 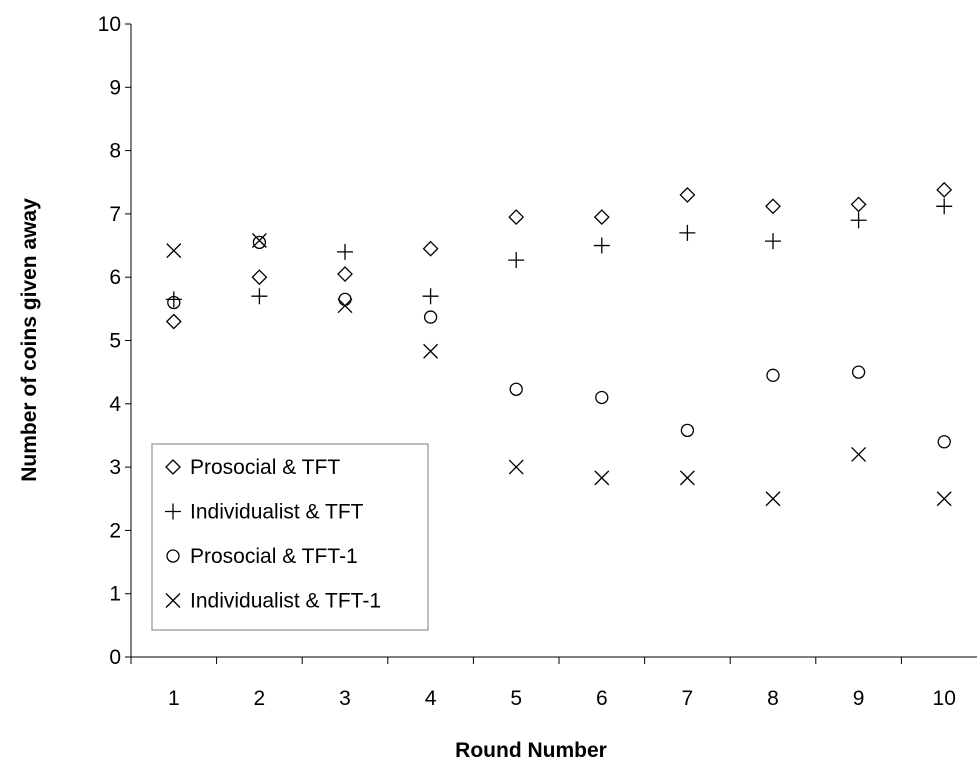 What do you see at coordinates (173, 600) in the screenshot?
I see `legend-marker-cross` at bounding box center [173, 600].